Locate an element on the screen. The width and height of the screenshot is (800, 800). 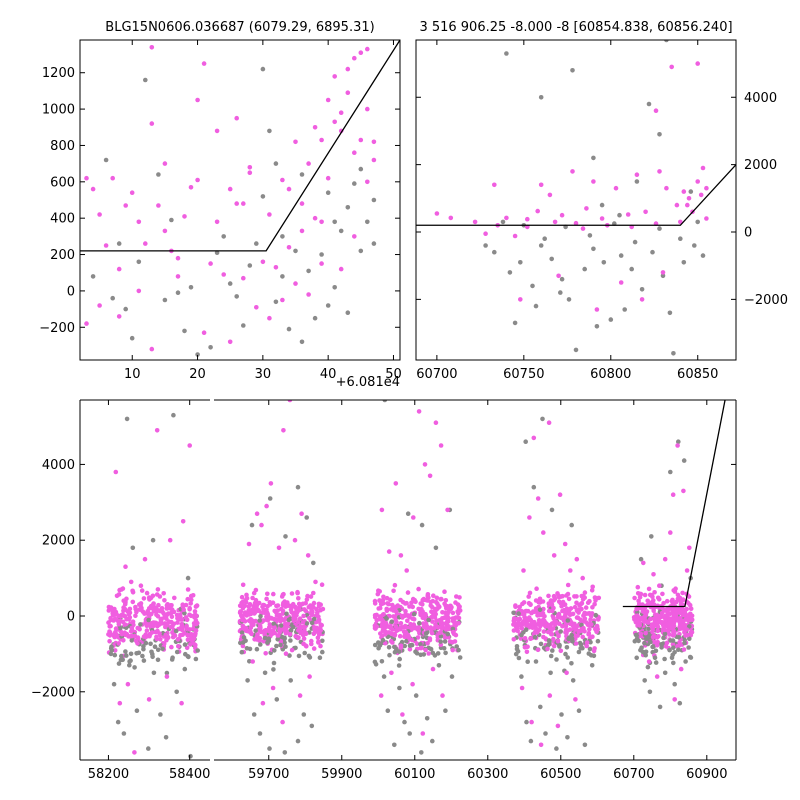
y-tick-label: 1200 is located at coordinates (58, 73).